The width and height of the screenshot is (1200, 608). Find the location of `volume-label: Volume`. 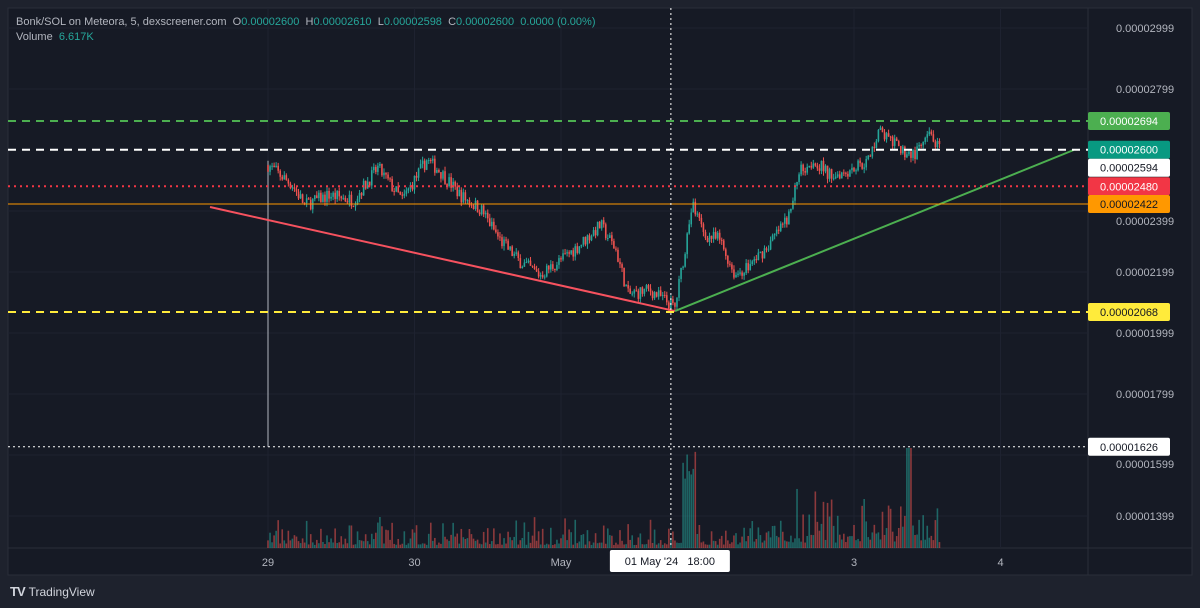

volume-label: Volume is located at coordinates (34, 37).